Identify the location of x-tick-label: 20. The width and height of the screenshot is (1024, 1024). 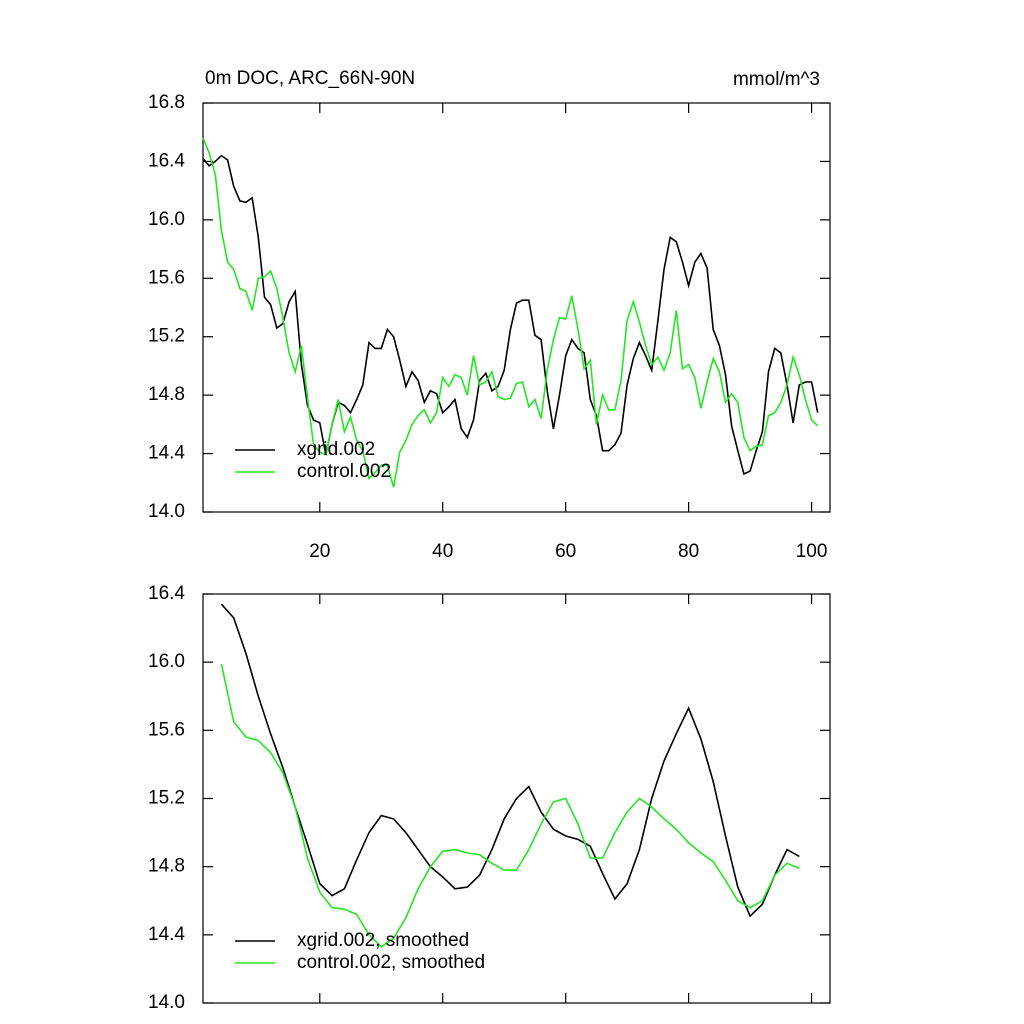
(319, 551).